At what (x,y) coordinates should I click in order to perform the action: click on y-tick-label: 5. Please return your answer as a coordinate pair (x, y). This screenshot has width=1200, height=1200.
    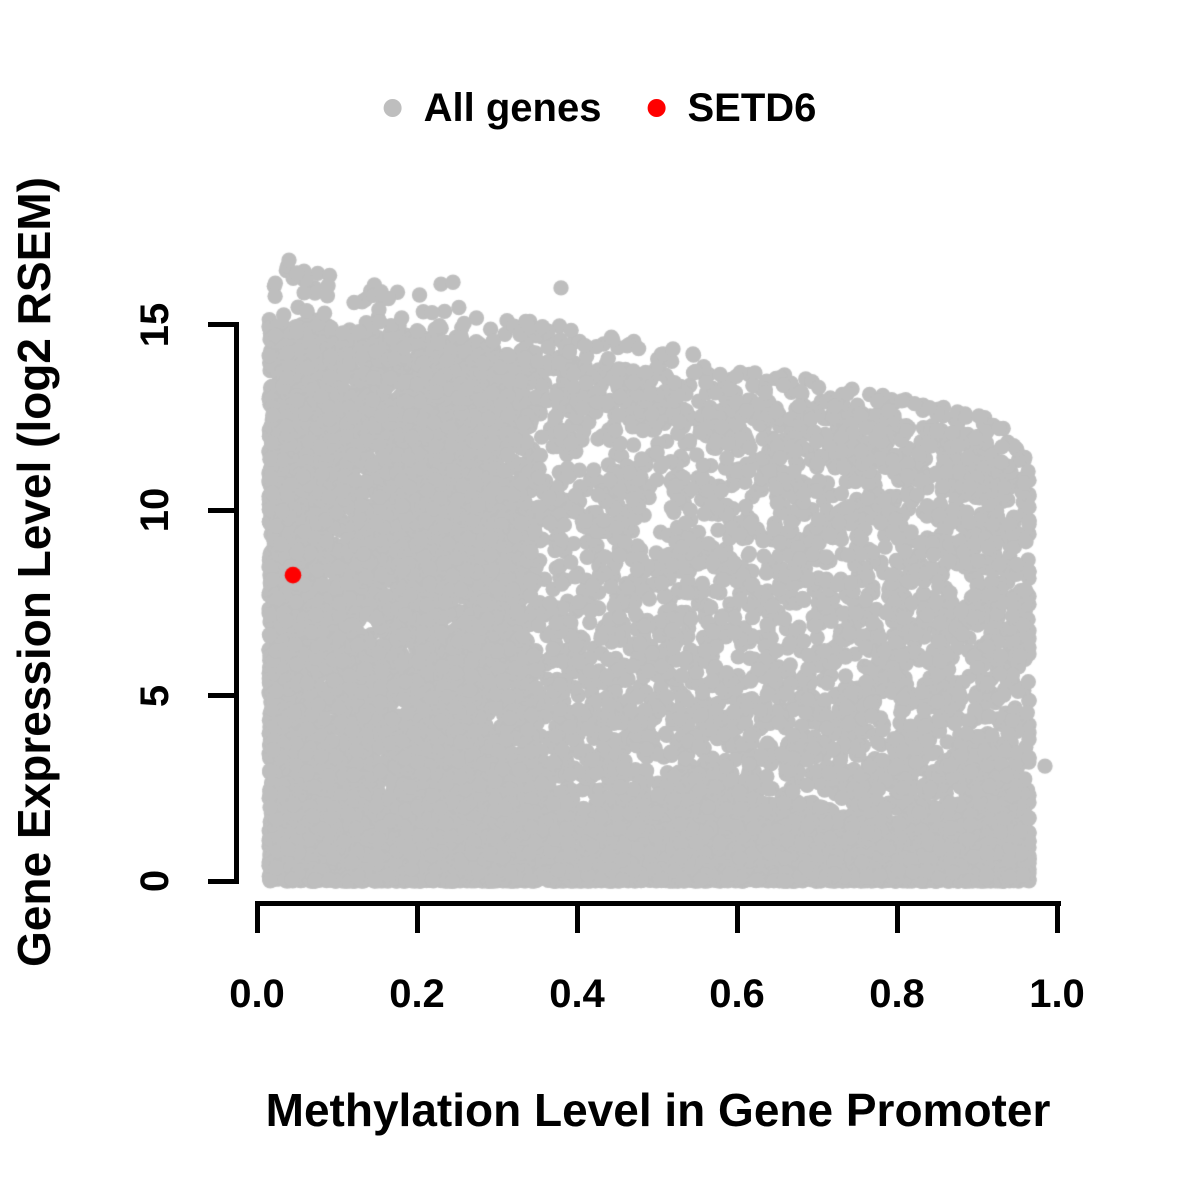
    Looking at the image, I should click on (155, 695).